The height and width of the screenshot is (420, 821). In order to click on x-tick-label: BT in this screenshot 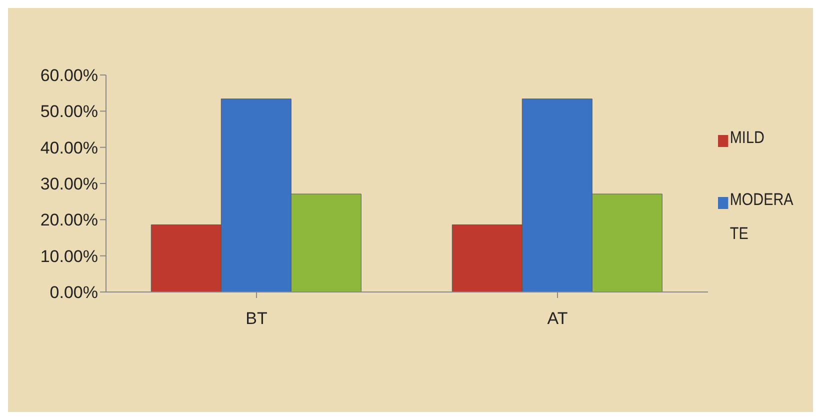, I will do `click(257, 318)`.